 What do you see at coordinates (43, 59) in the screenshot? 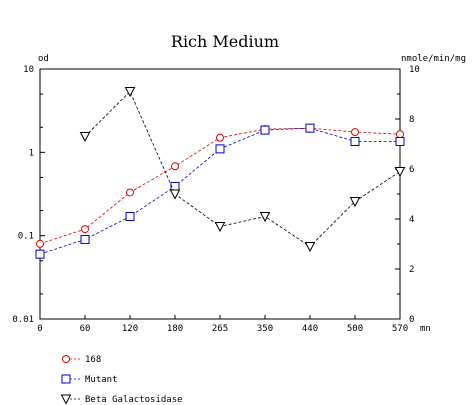
I see `y-left-axis-label: od` at bounding box center [43, 59].